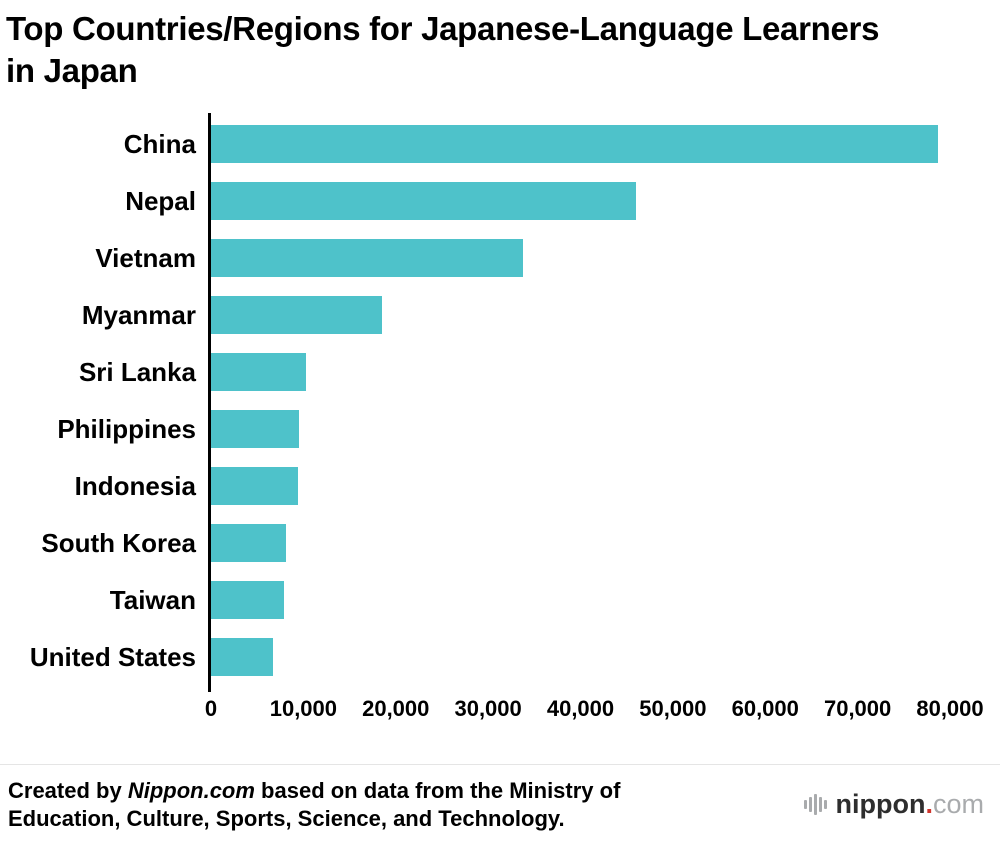 Image resolution: width=1000 pixels, height=842 pixels. I want to click on nippon-logo: nippon.com, so click(897, 812).